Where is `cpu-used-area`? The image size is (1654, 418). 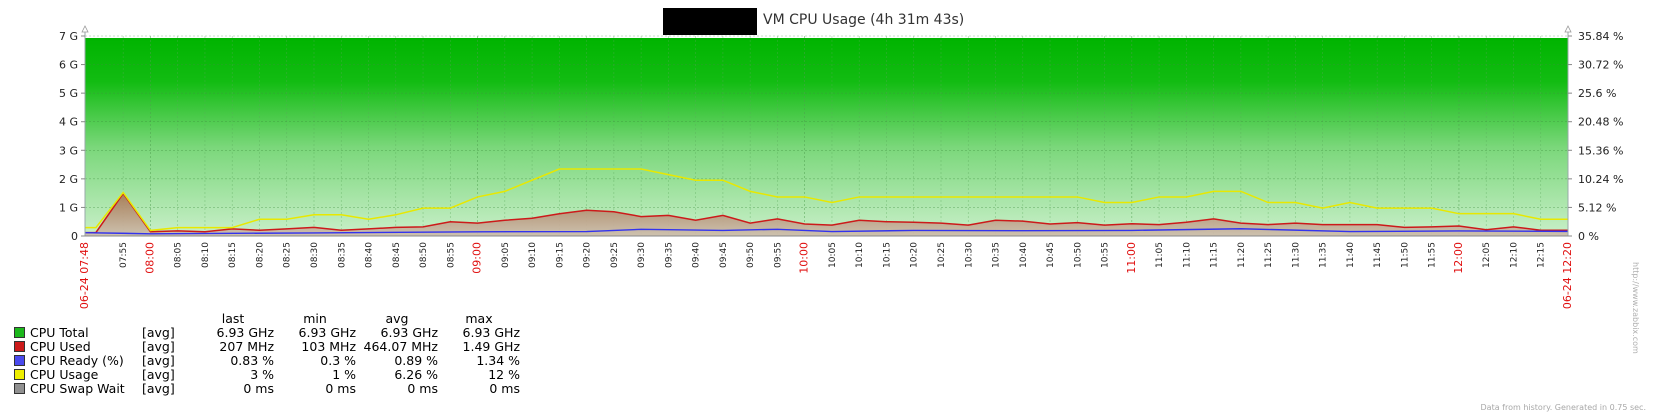 cpu-used-area is located at coordinates (826, 214).